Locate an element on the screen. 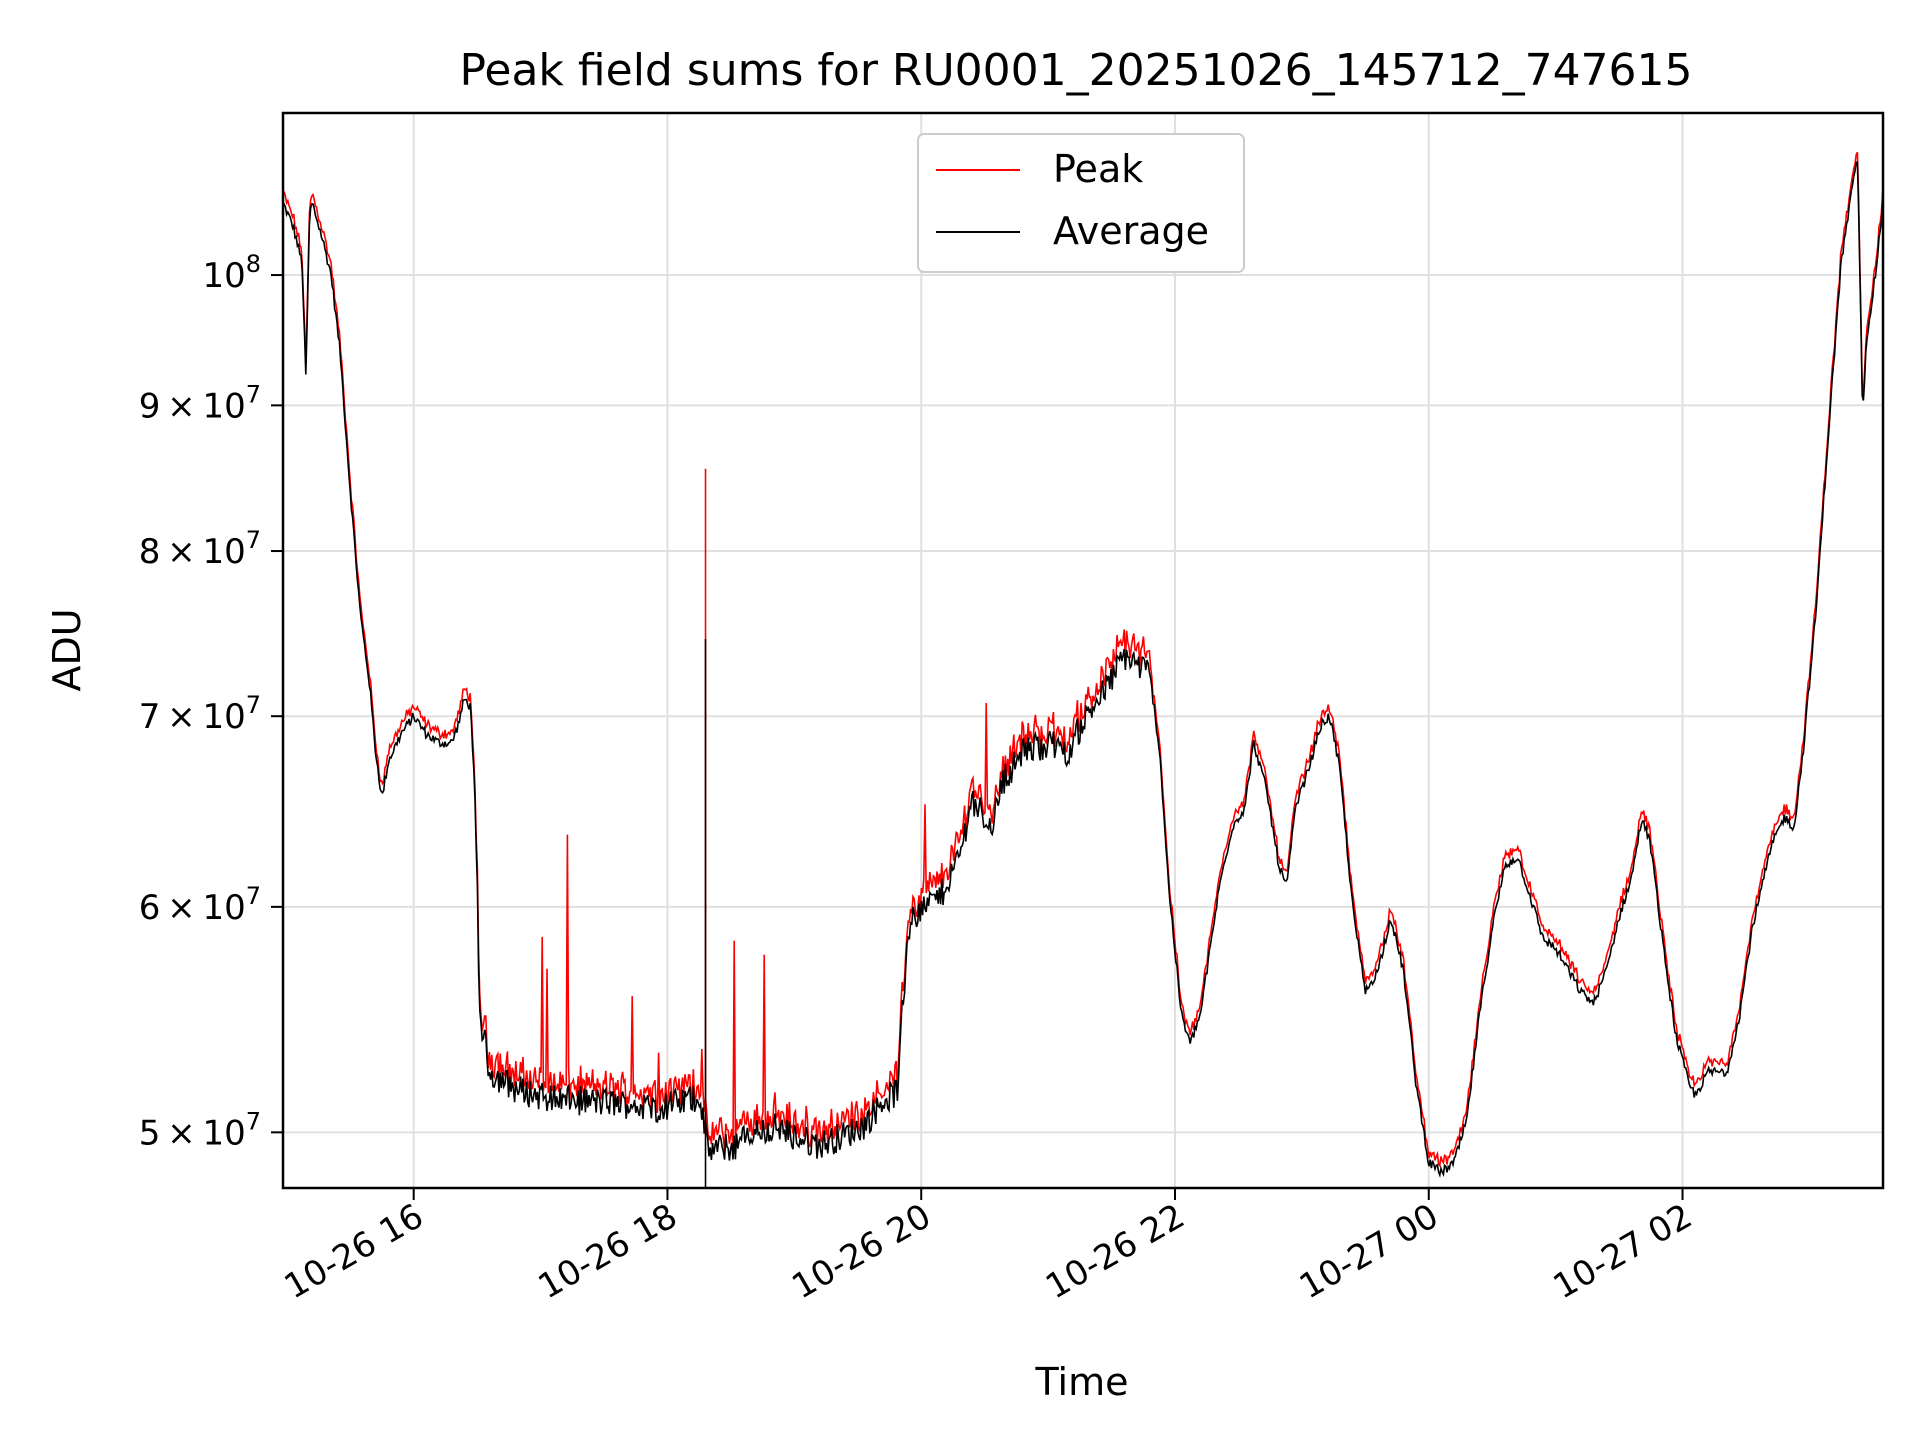 The width and height of the screenshot is (1920, 1440). y-tick-label: 5 × 10⁷ is located at coordinates (200, 1130).